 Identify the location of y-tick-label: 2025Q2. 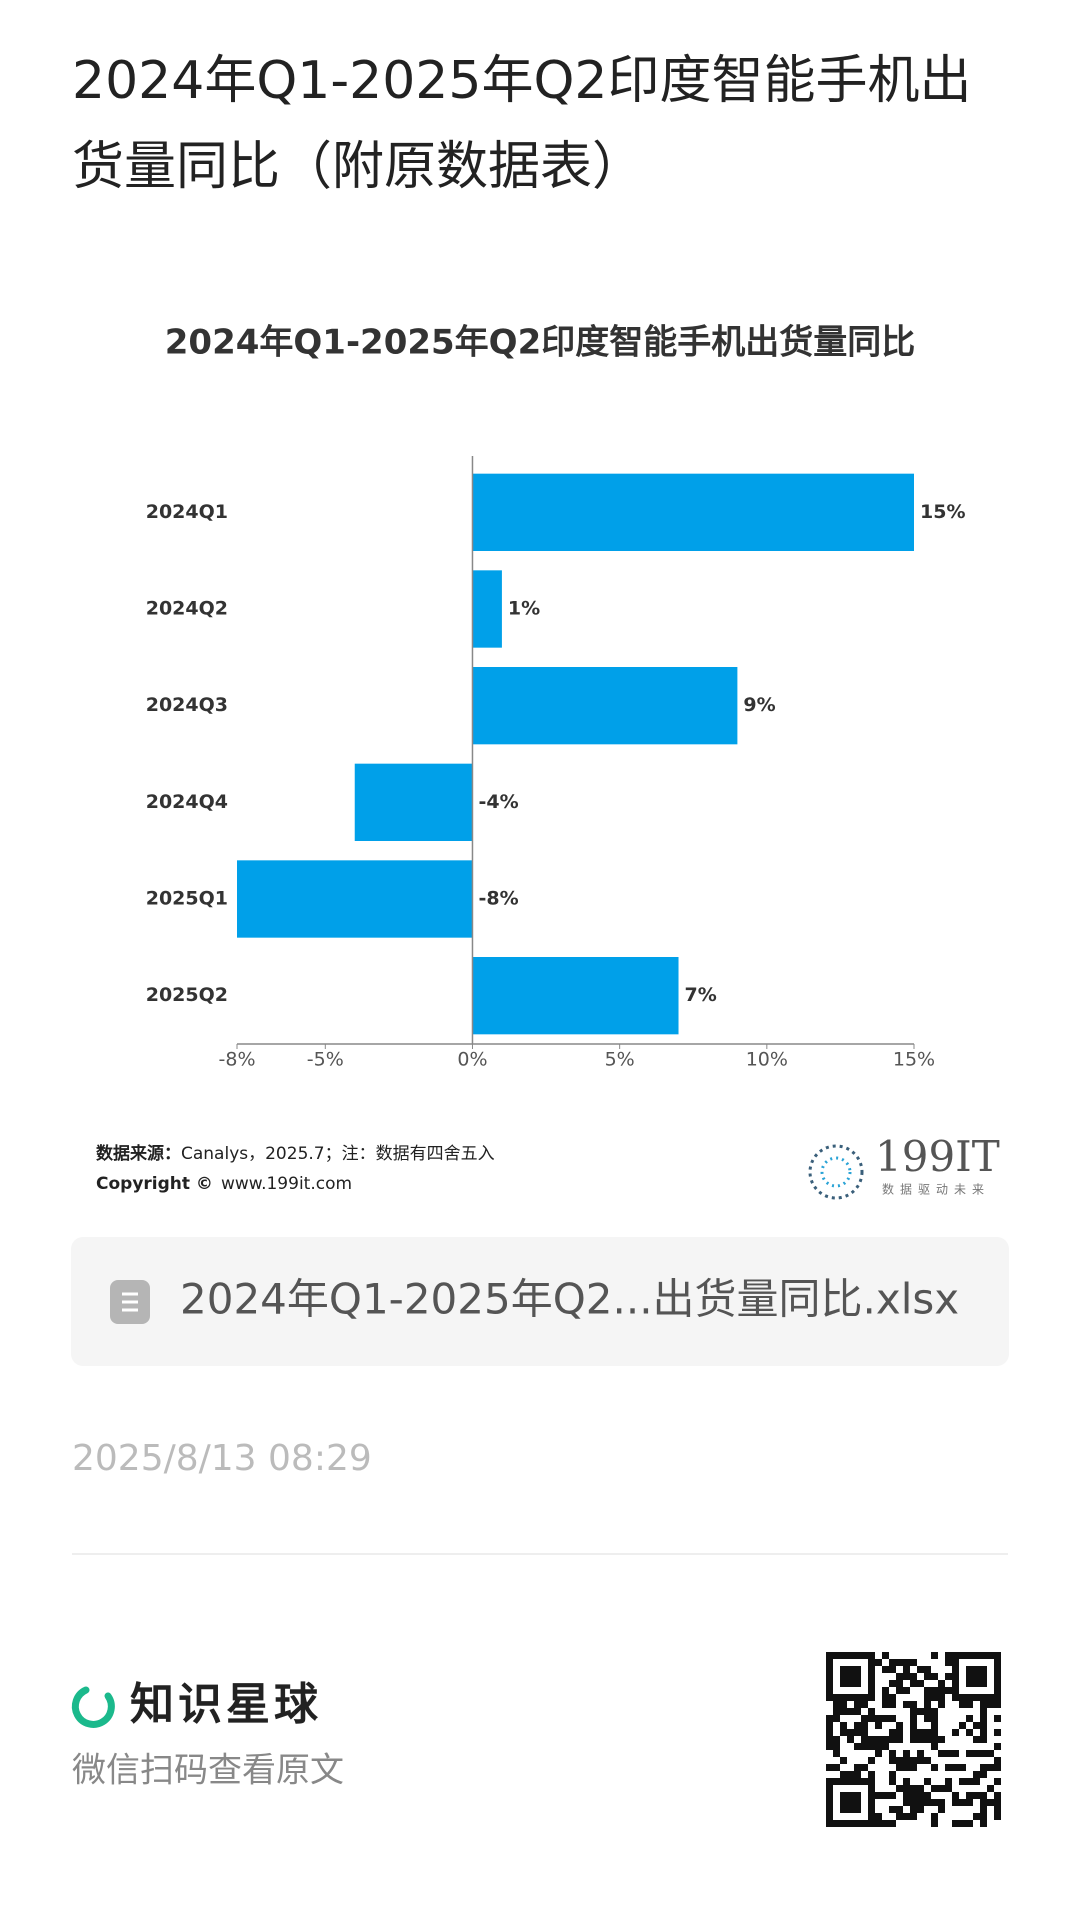
(187, 995).